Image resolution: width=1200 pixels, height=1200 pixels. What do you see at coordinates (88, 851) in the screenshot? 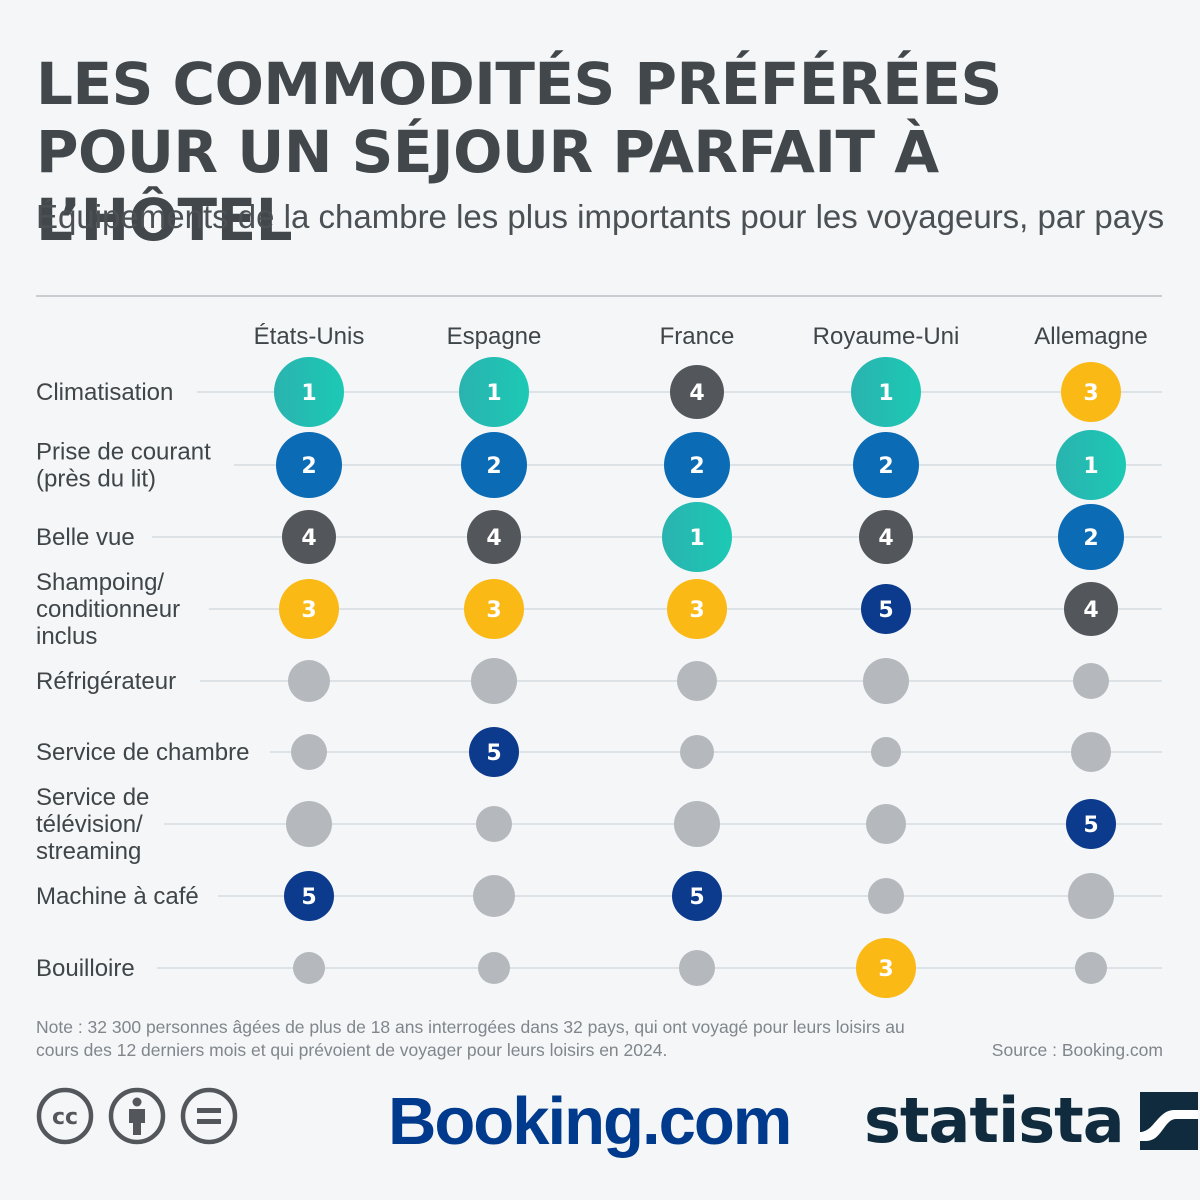
I see `row-label: streaming` at bounding box center [88, 851].